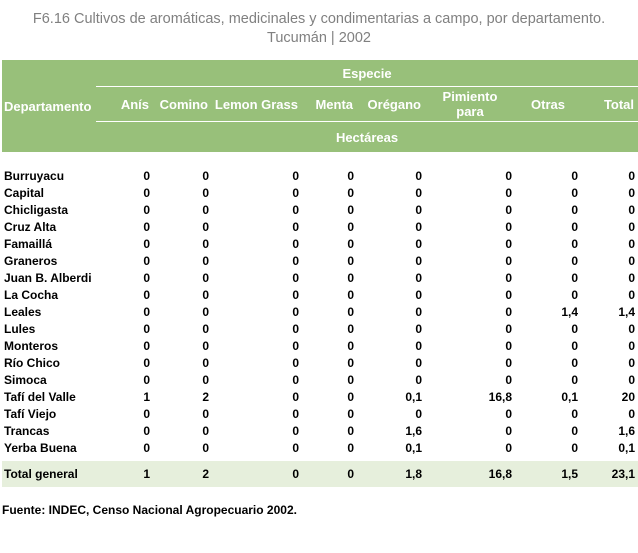 The height and width of the screenshot is (553, 638). What do you see at coordinates (182, 104) in the screenshot?
I see `header-col-comino: Comino` at bounding box center [182, 104].